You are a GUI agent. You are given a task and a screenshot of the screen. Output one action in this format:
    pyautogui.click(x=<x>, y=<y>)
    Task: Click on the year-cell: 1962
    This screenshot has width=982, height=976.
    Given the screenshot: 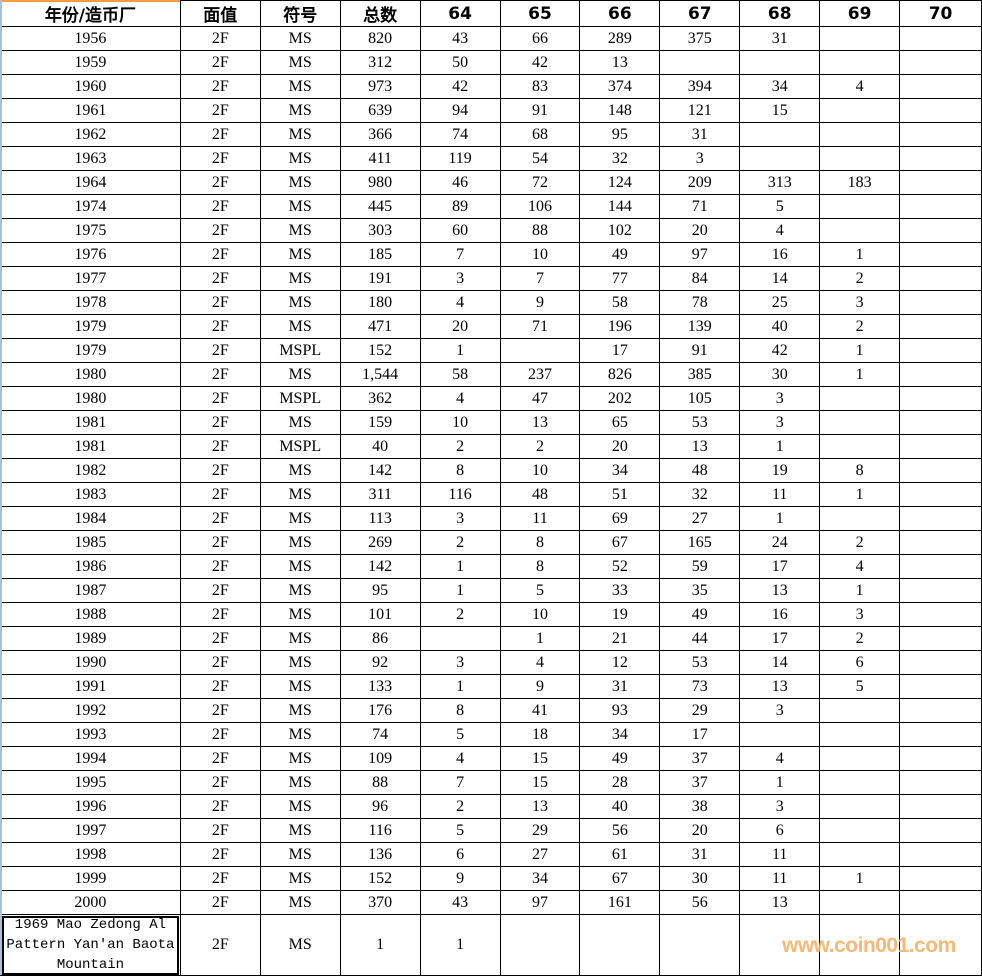 What is the action you would take?
    pyautogui.click(x=90, y=134)
    